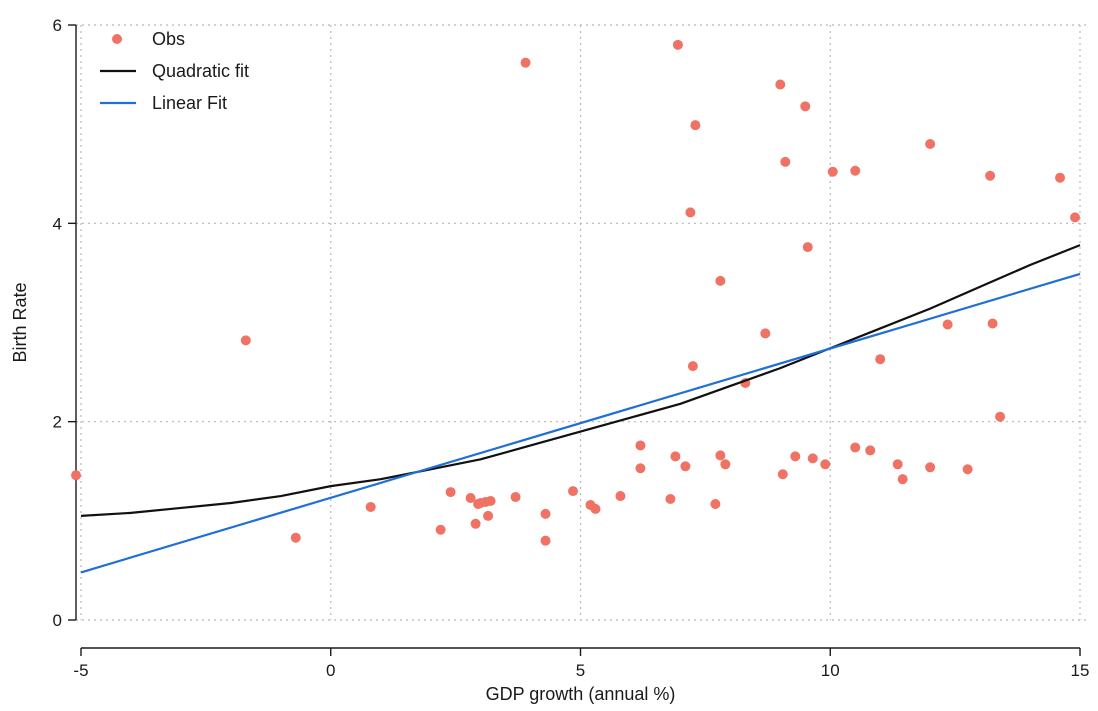 This screenshot has height=711, width=1098. I want to click on legend-label: Quadratic fit, so click(200, 71).